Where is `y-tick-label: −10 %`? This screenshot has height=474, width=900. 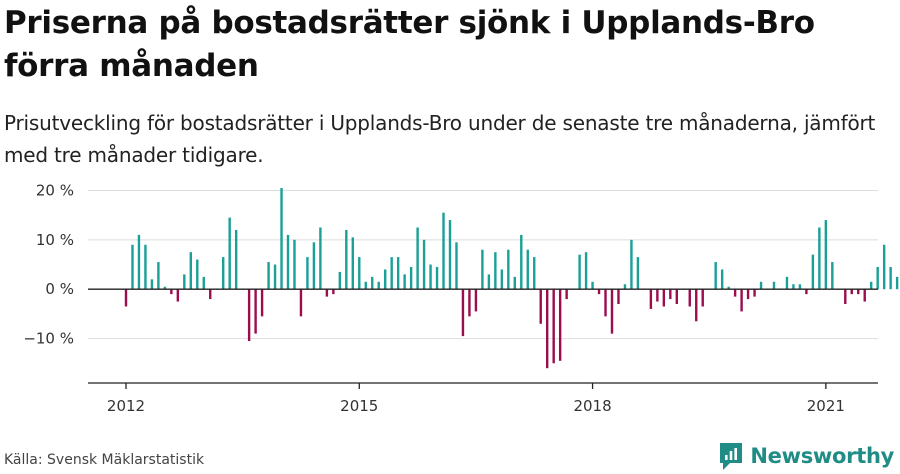
y-tick-label: −10 % is located at coordinates (48, 339).